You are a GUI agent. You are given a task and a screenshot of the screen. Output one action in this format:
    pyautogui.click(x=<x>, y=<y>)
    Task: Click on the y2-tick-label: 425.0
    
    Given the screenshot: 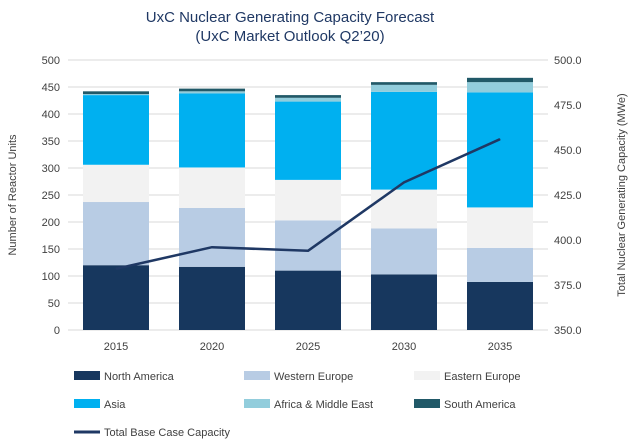 What is the action you would take?
    pyautogui.click(x=568, y=196)
    